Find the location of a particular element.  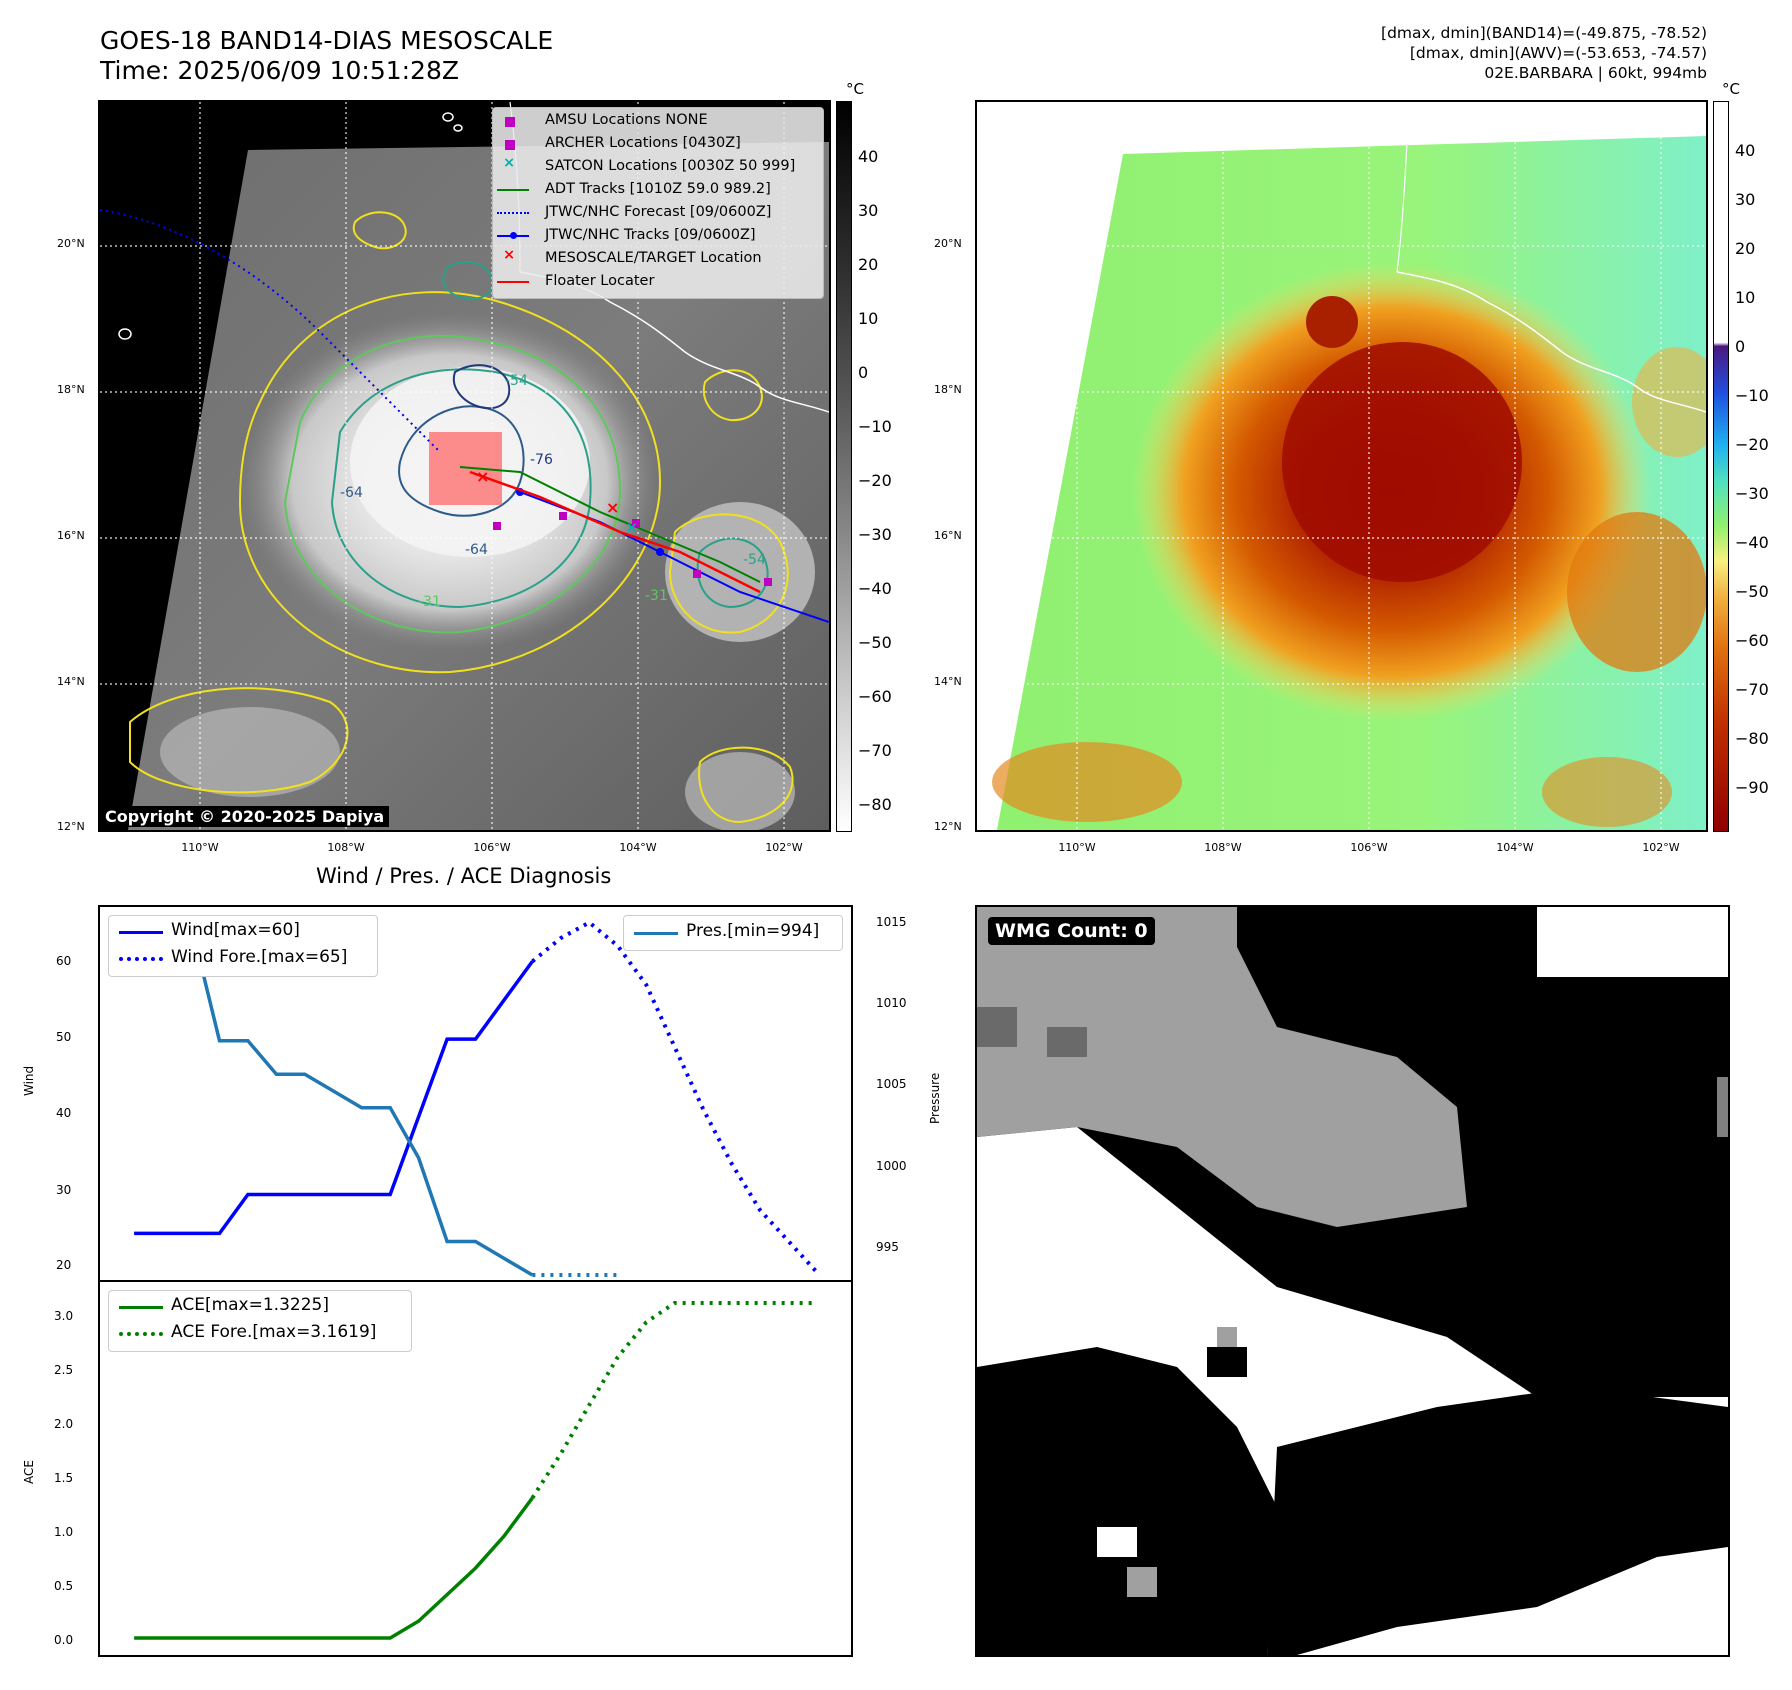

colorbar-tick: −10 is located at coordinates (875, 426).